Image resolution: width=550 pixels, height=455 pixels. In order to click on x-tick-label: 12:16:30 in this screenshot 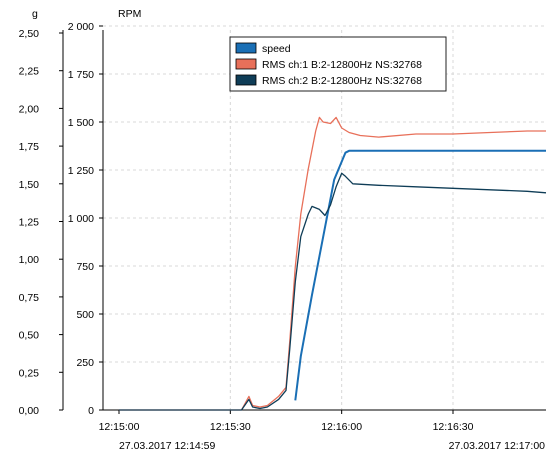, I will do `click(453, 427)`.